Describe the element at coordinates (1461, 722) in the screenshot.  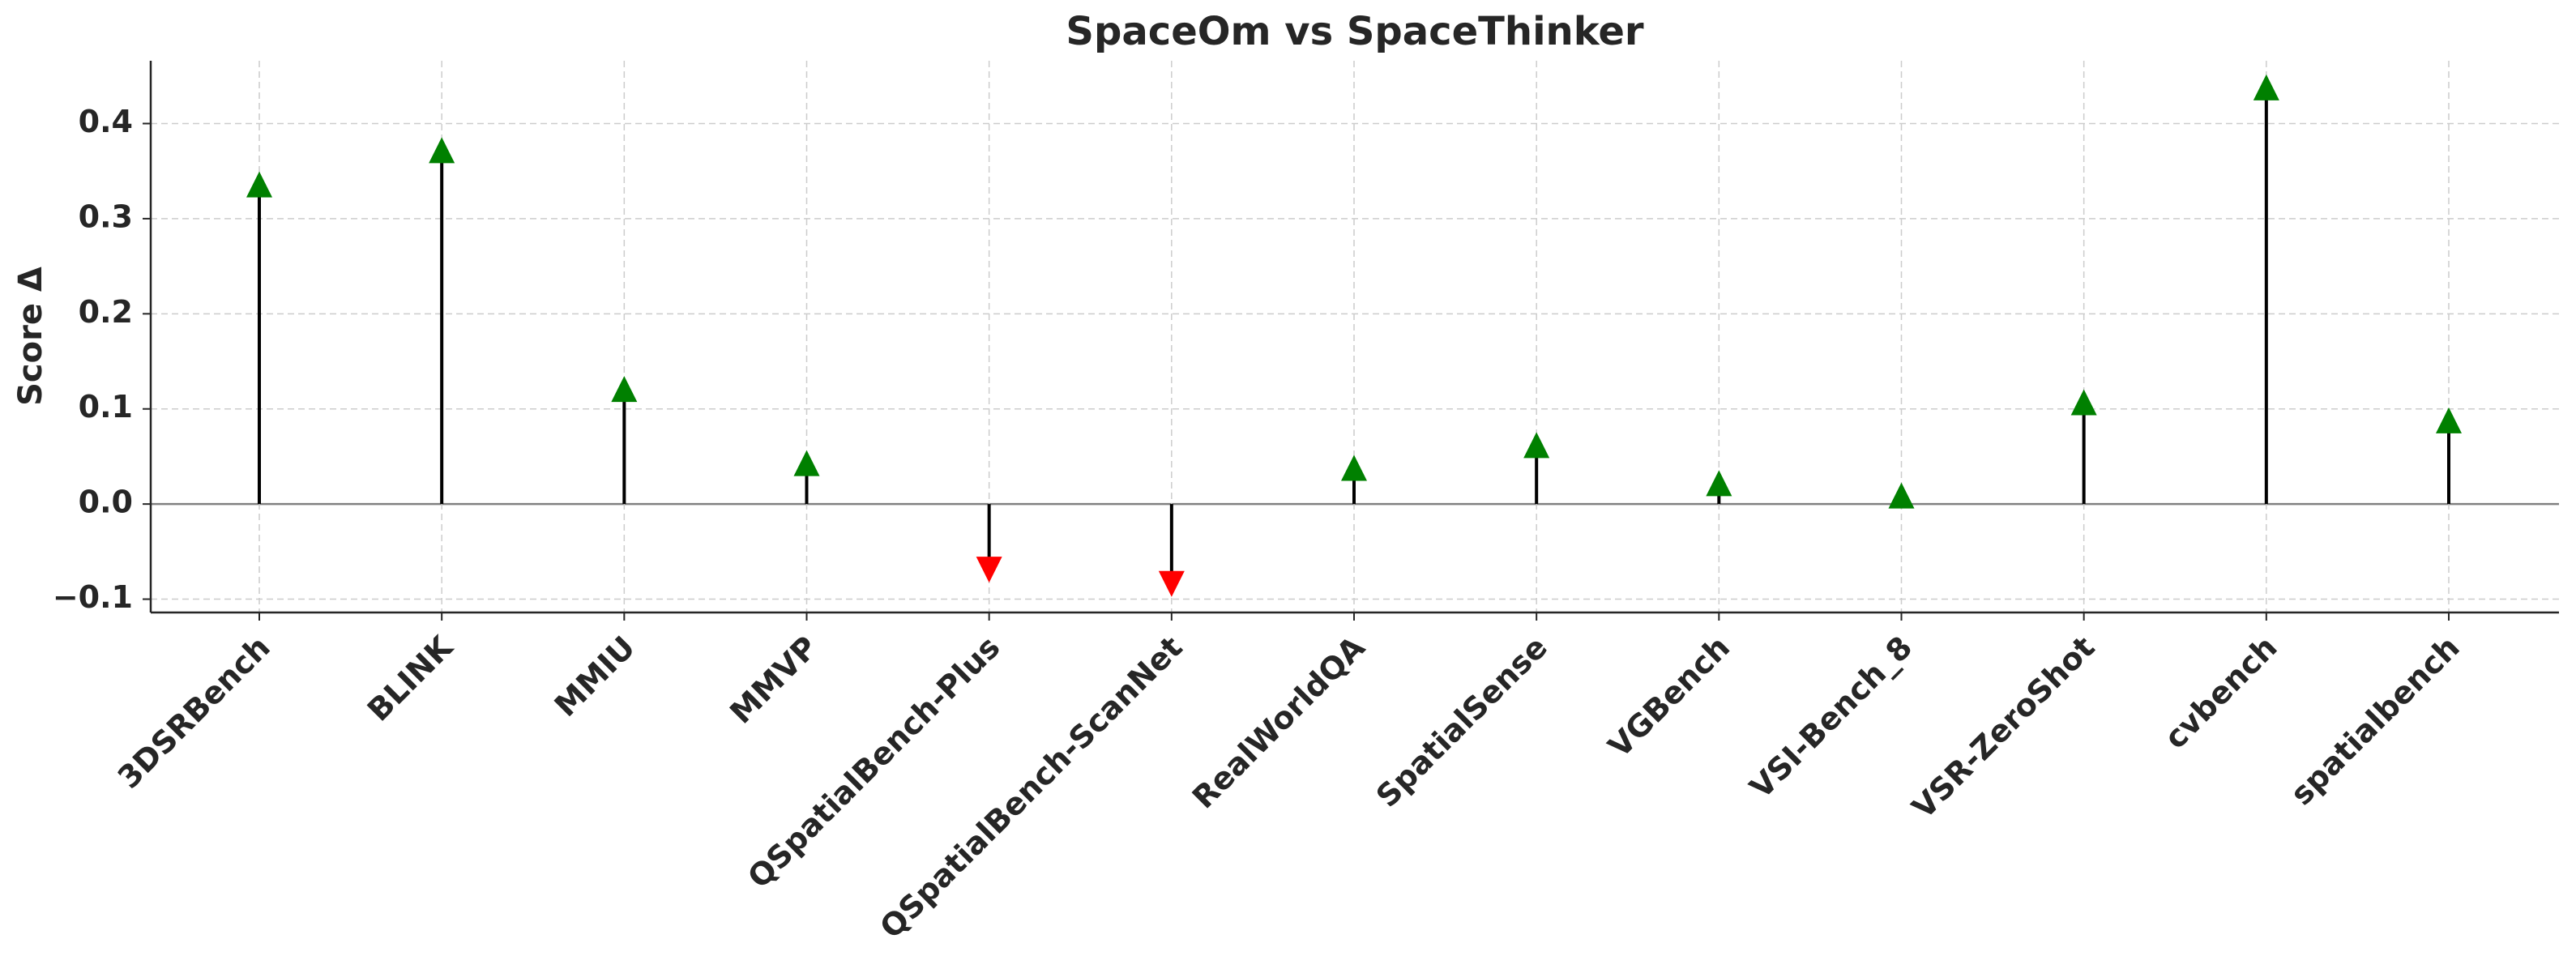
I see `x-tick-label: SpatialSense` at that location.